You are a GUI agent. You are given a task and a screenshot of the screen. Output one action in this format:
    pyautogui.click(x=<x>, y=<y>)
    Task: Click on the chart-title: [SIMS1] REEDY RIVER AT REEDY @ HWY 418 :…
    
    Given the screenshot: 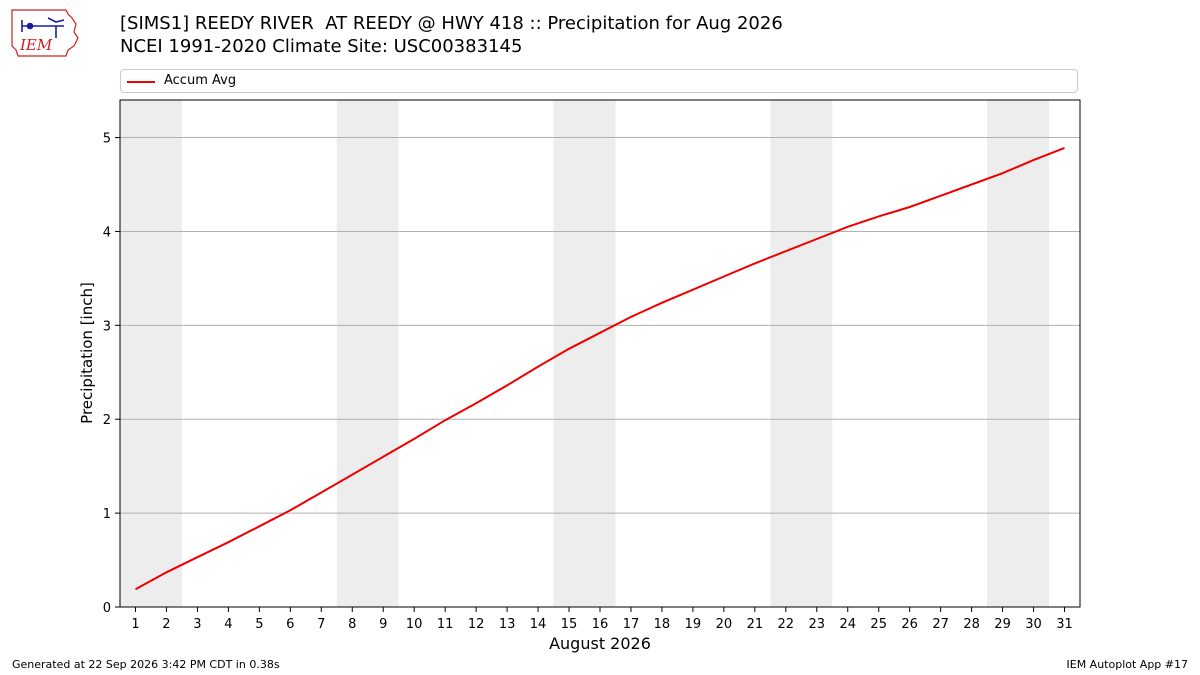 What is the action you would take?
    pyautogui.click(x=451, y=35)
    